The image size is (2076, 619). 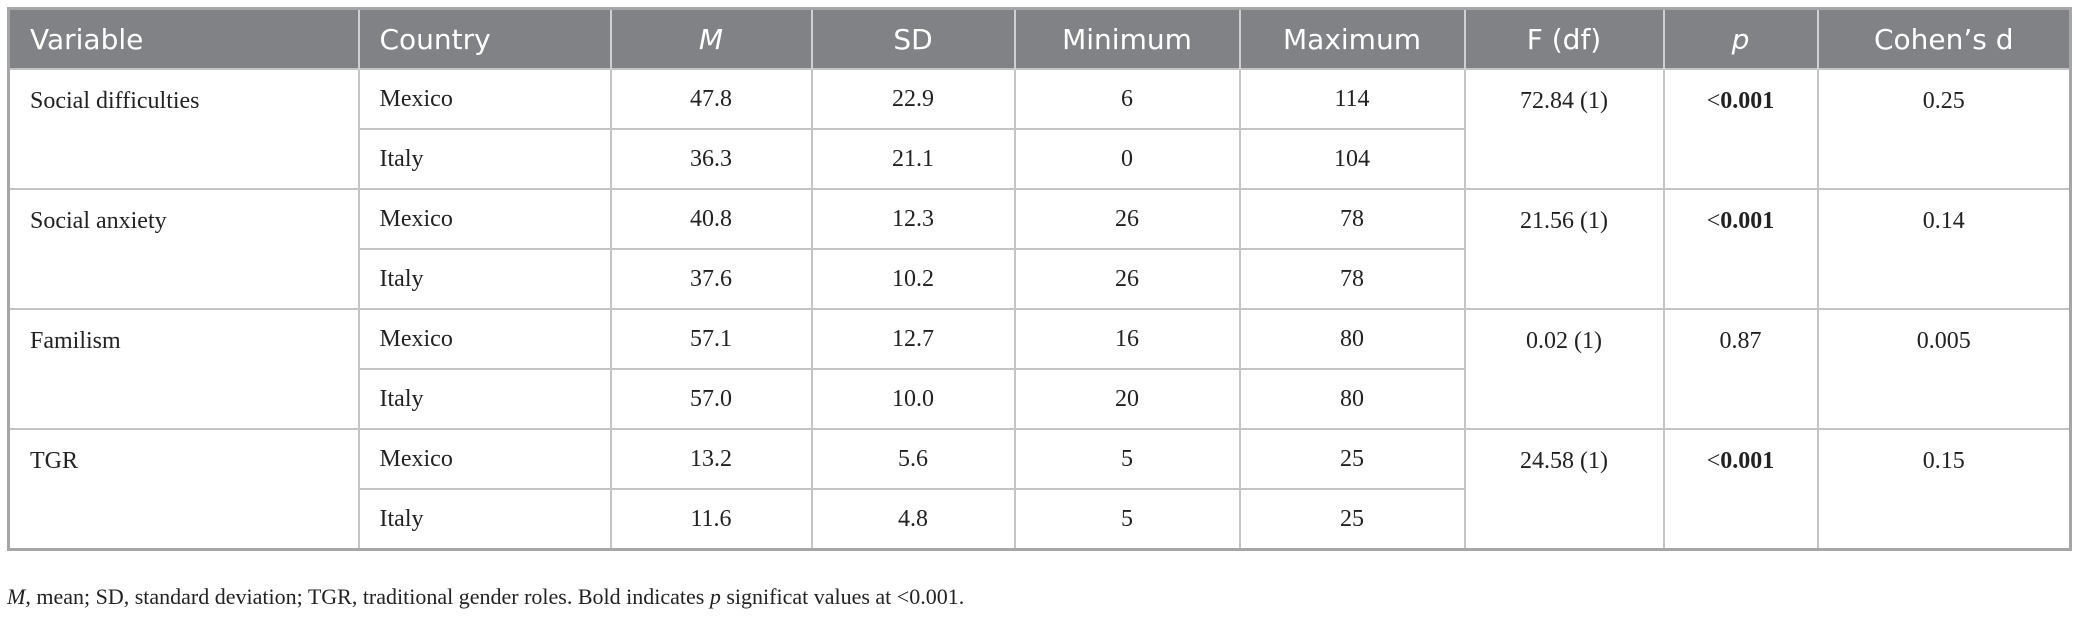 What do you see at coordinates (183, 249) in the screenshot?
I see `variable-cell: Social anxiety` at bounding box center [183, 249].